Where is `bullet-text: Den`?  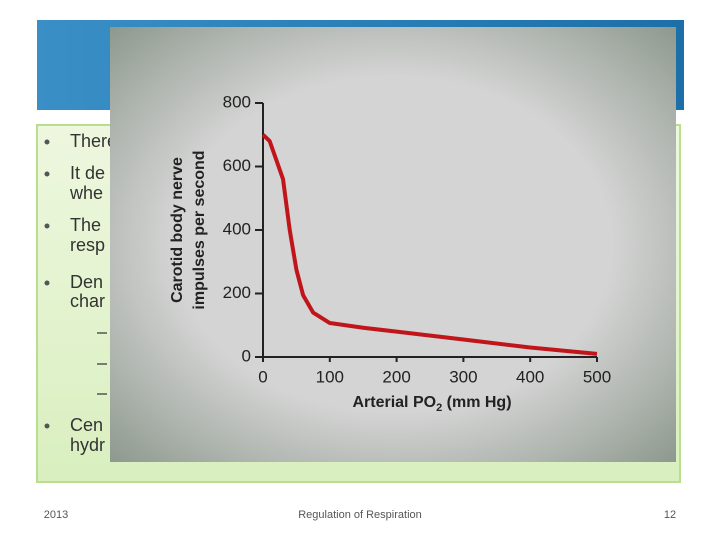 bullet-text: Den is located at coordinates (86, 282).